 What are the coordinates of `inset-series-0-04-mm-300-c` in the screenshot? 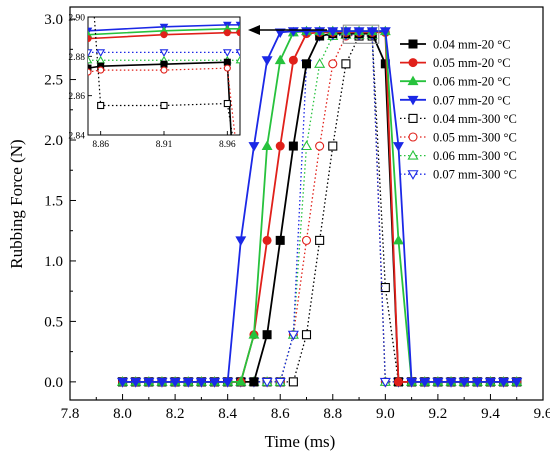 It's located at (163, 76).